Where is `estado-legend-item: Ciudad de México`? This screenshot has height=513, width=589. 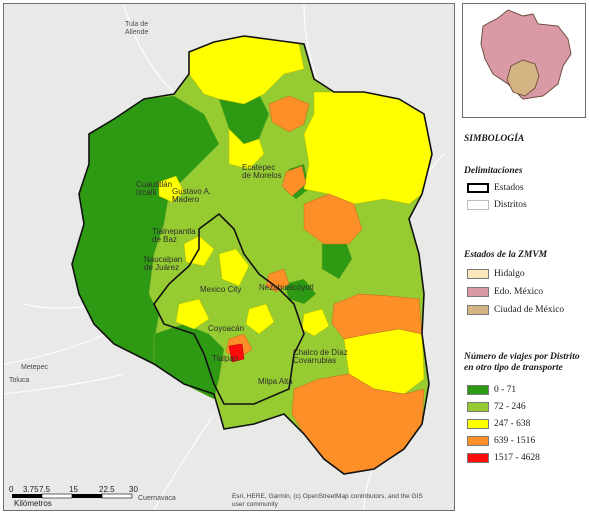 estado-legend-item: Ciudad de México is located at coordinates (515, 310).